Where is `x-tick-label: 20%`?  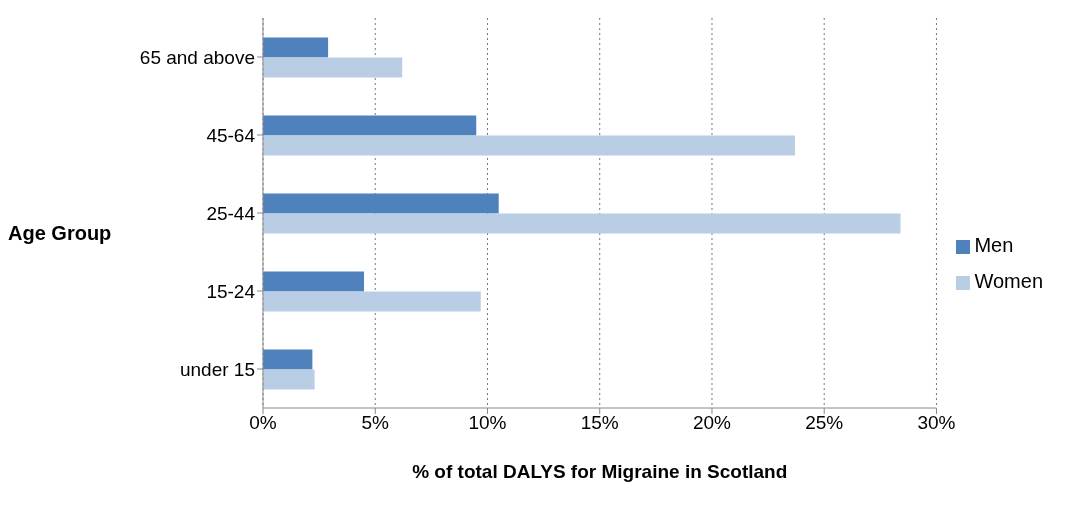 x-tick-label: 20% is located at coordinates (712, 423).